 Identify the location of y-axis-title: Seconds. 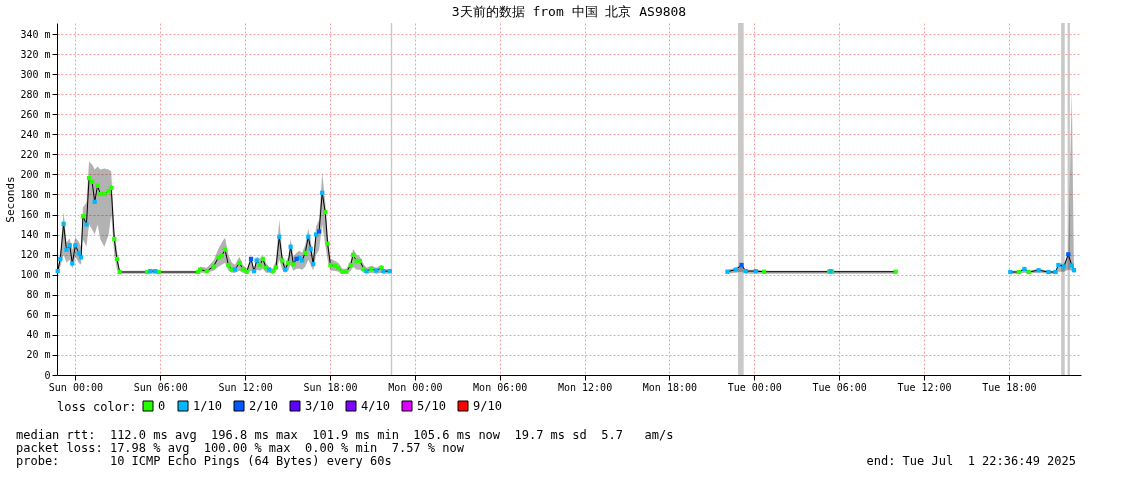
(11, 199).